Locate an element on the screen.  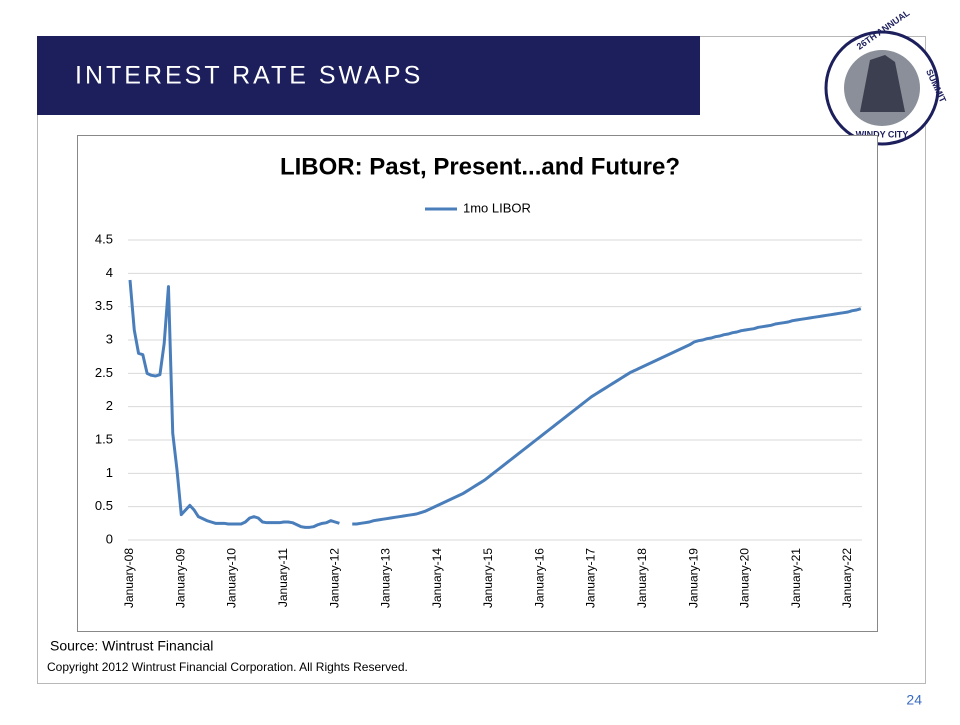
y-tick-label: 4.5 is located at coordinates (104, 238).